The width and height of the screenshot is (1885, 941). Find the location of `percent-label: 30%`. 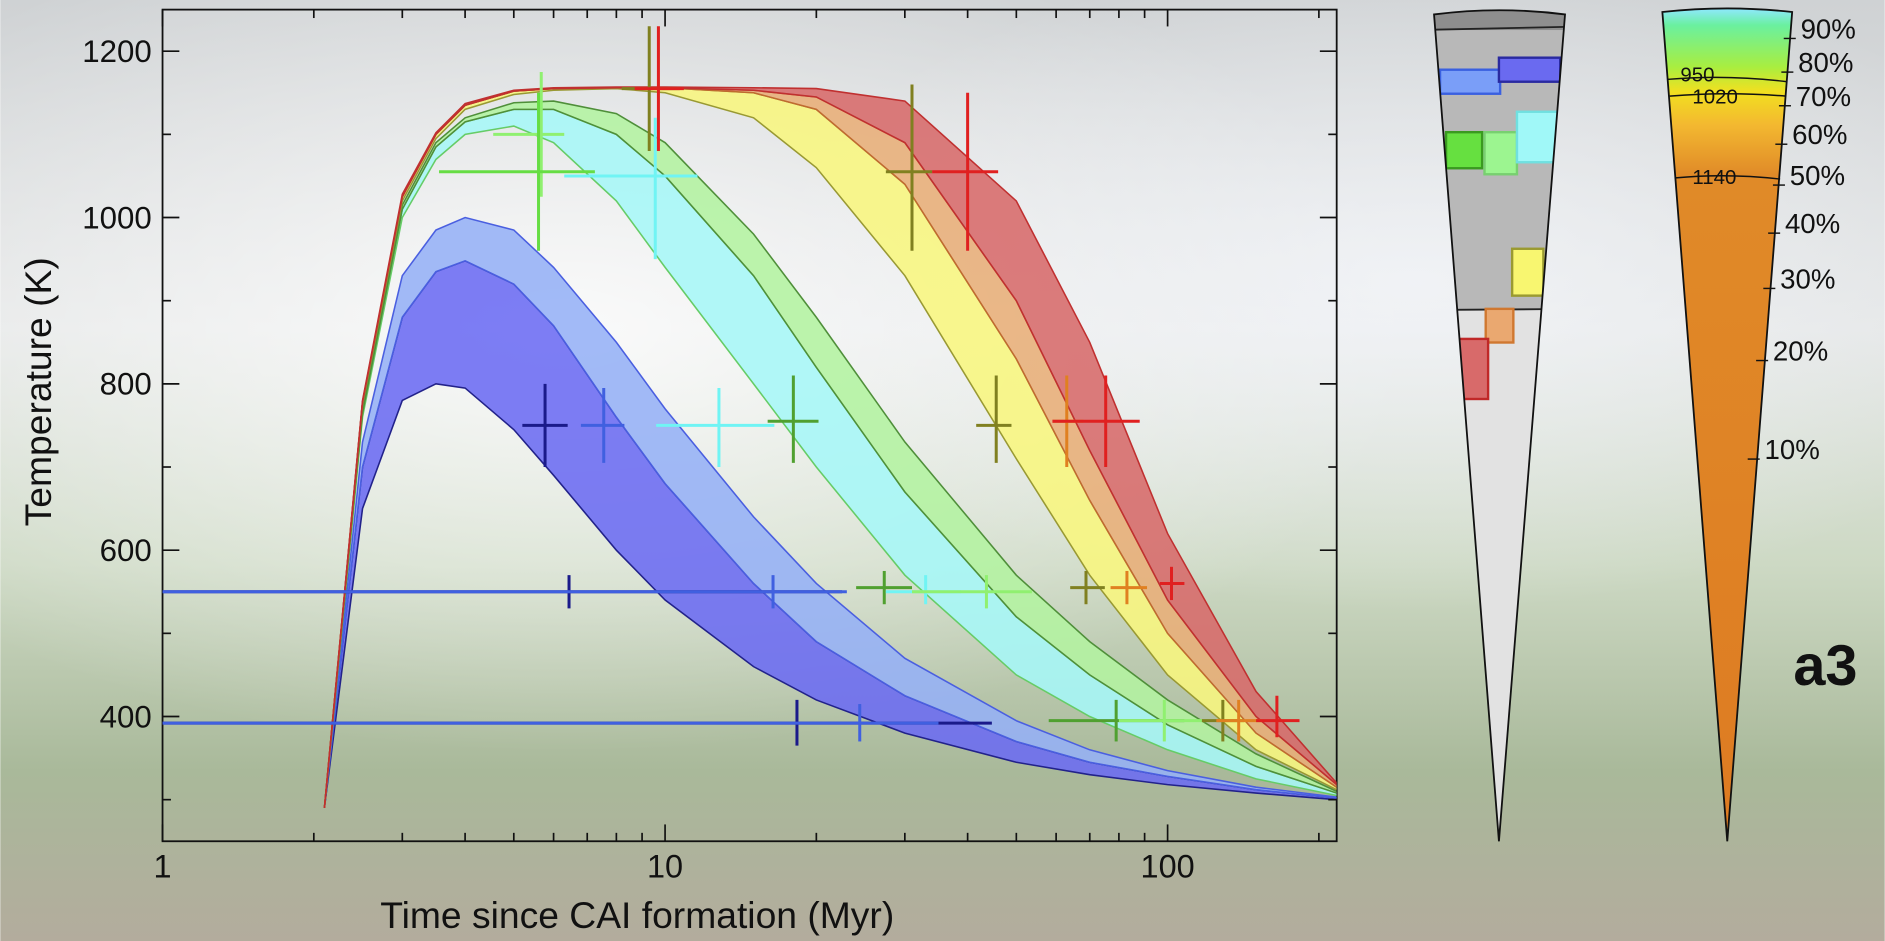

percent-label: 30% is located at coordinates (1807, 278).